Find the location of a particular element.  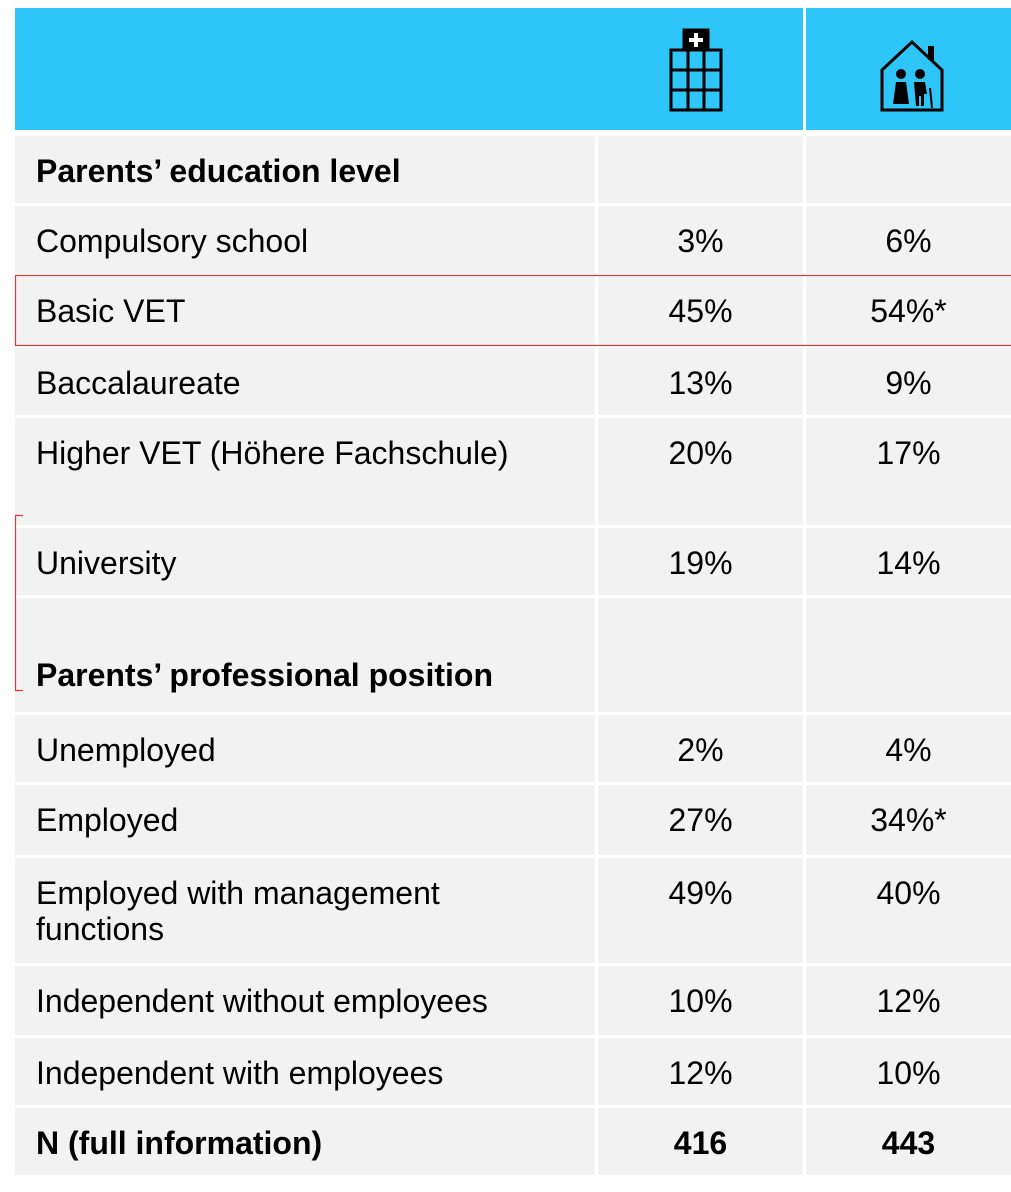

row-label: Unemployed is located at coordinates (305, 748).